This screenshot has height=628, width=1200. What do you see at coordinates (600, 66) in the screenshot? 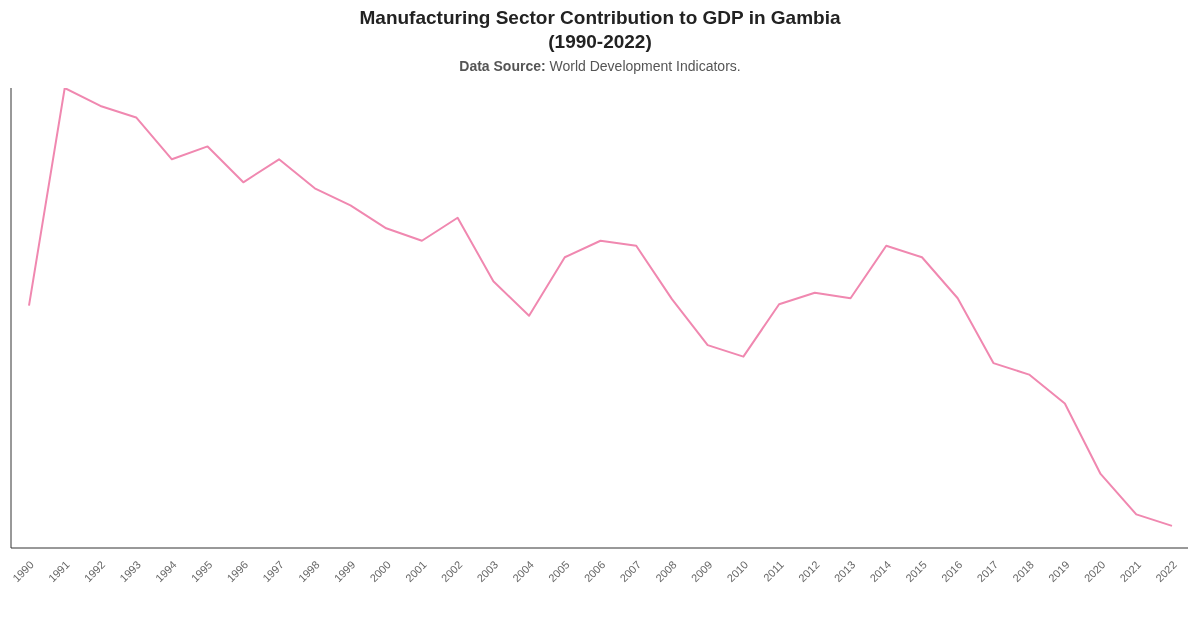
I see `chart-subtitle: Data Source: World Development Indicators.` at bounding box center [600, 66].